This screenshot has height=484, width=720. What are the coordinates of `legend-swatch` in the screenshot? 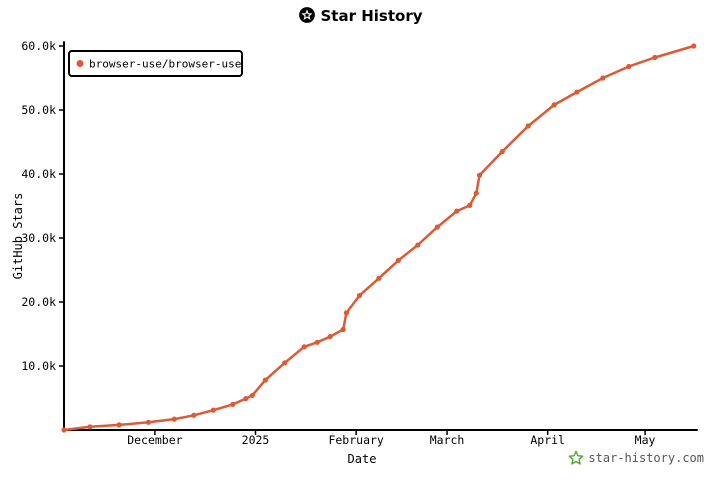 It's located at (80, 63).